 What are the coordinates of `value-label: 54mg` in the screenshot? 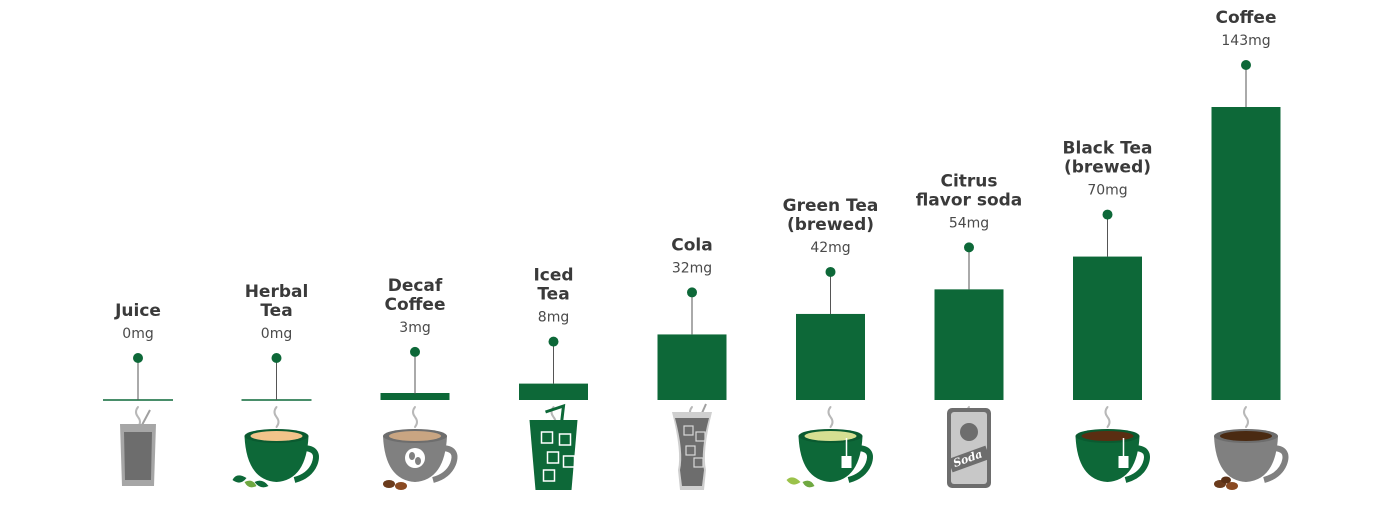 It's located at (969, 223).